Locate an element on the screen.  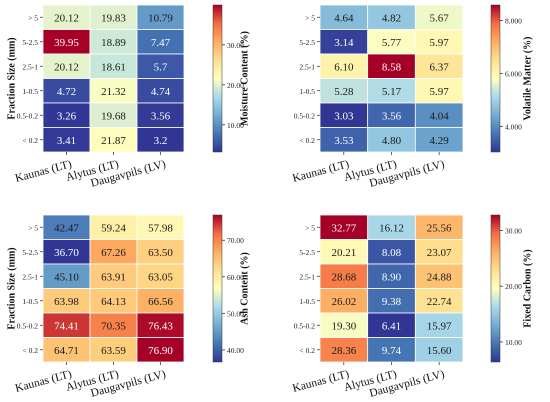
cell-value-label: 8.08 is located at coordinates (392, 253).